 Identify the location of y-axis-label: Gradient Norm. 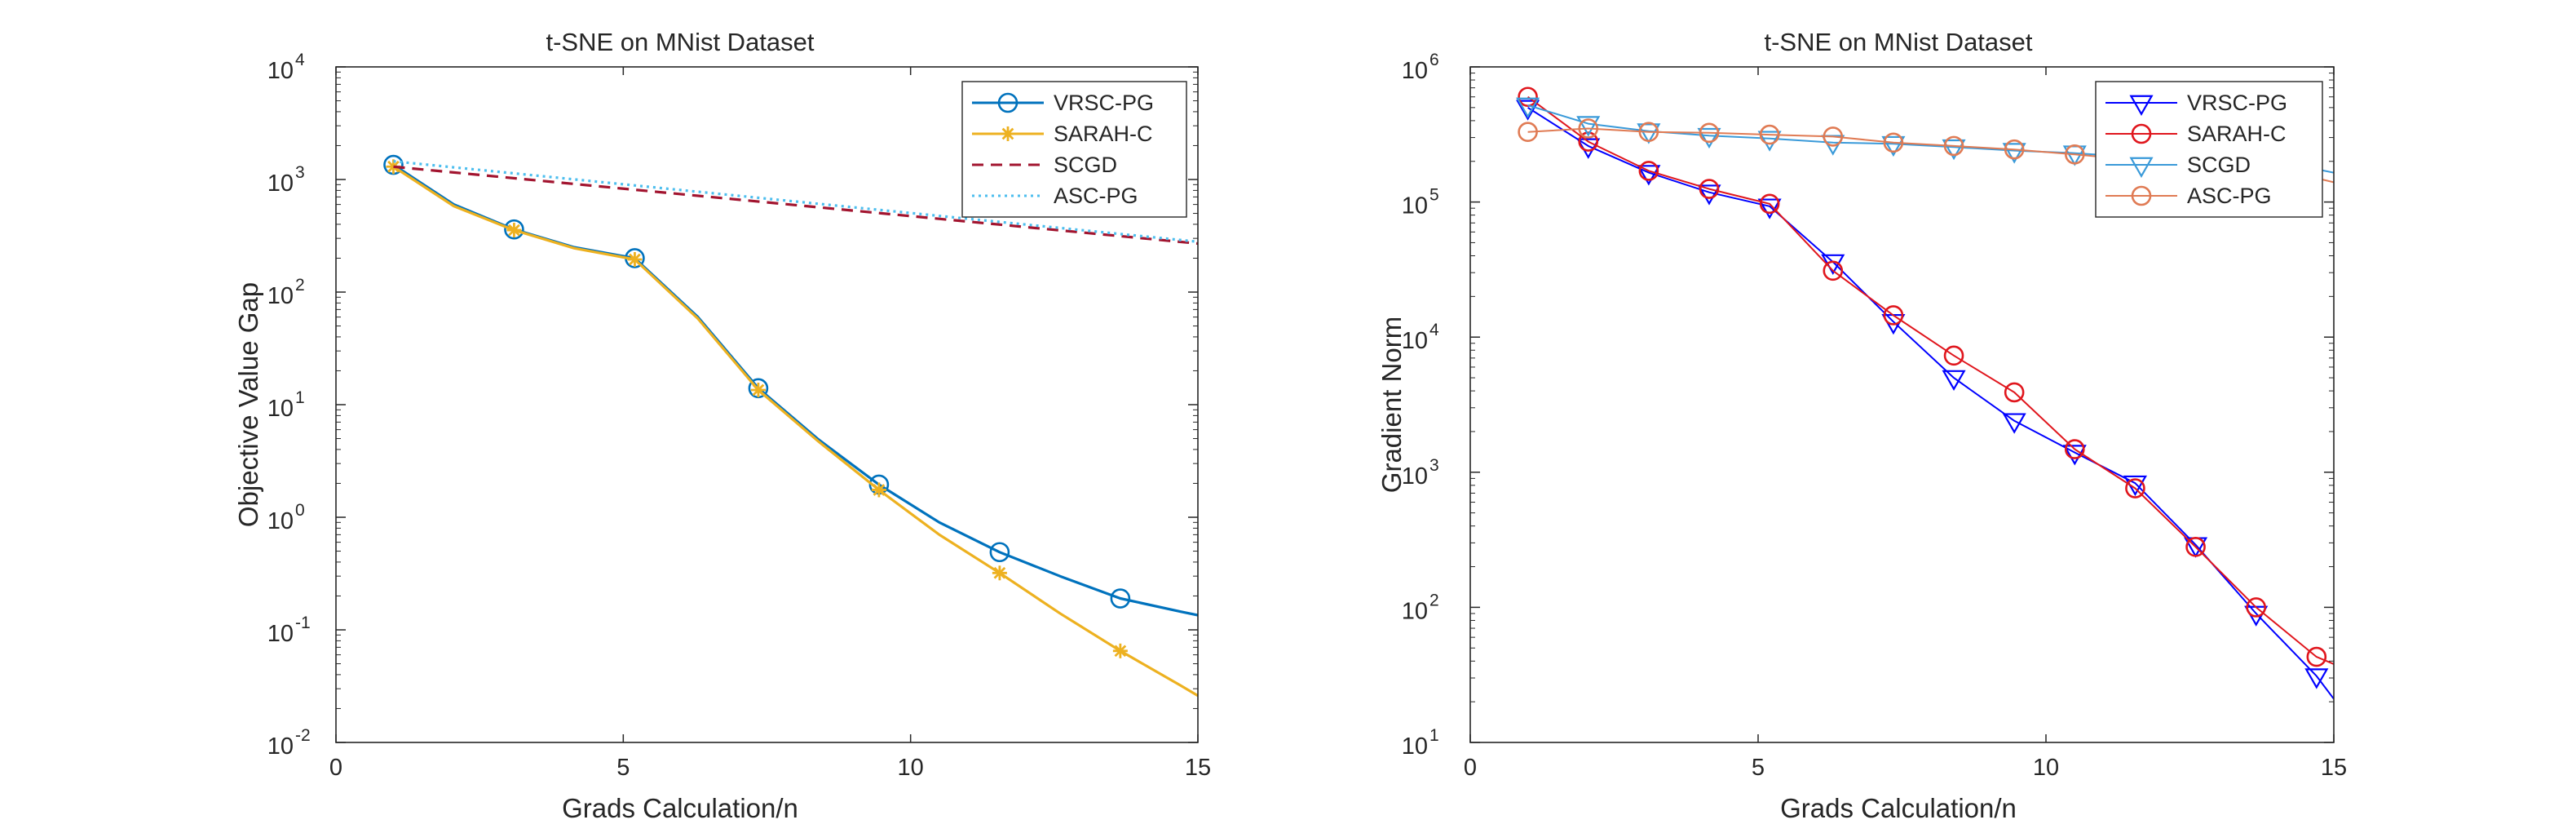
(1391, 405).